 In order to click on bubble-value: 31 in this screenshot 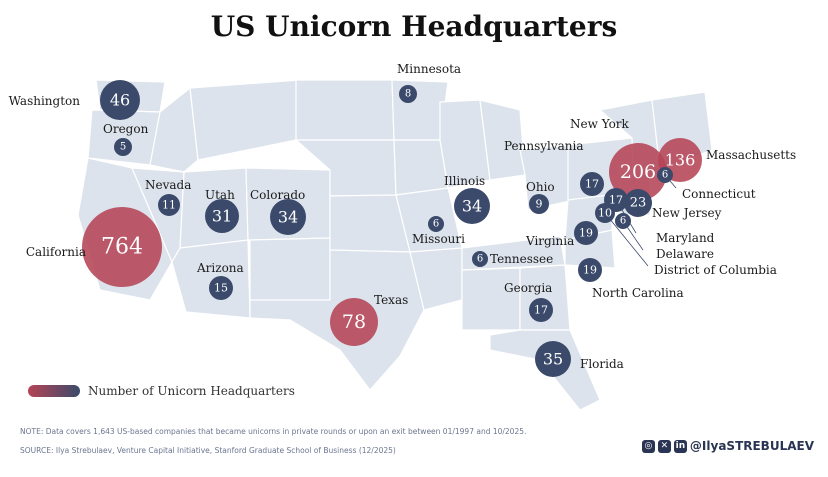, I will do `click(222, 216)`.